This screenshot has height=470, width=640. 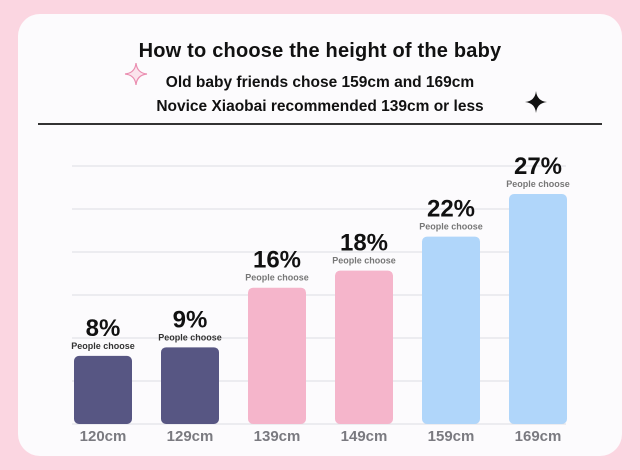 What do you see at coordinates (190, 319) in the screenshot?
I see `data-label: 9%` at bounding box center [190, 319].